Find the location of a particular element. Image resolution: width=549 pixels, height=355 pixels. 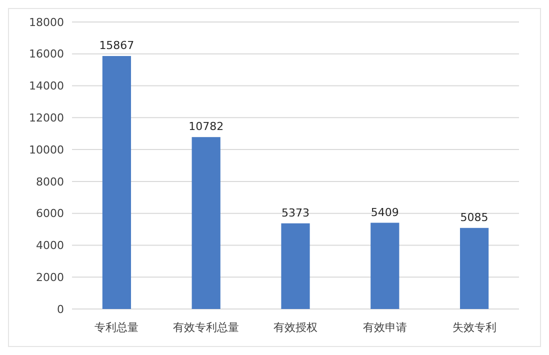

data-label: 10782 is located at coordinates (206, 127).